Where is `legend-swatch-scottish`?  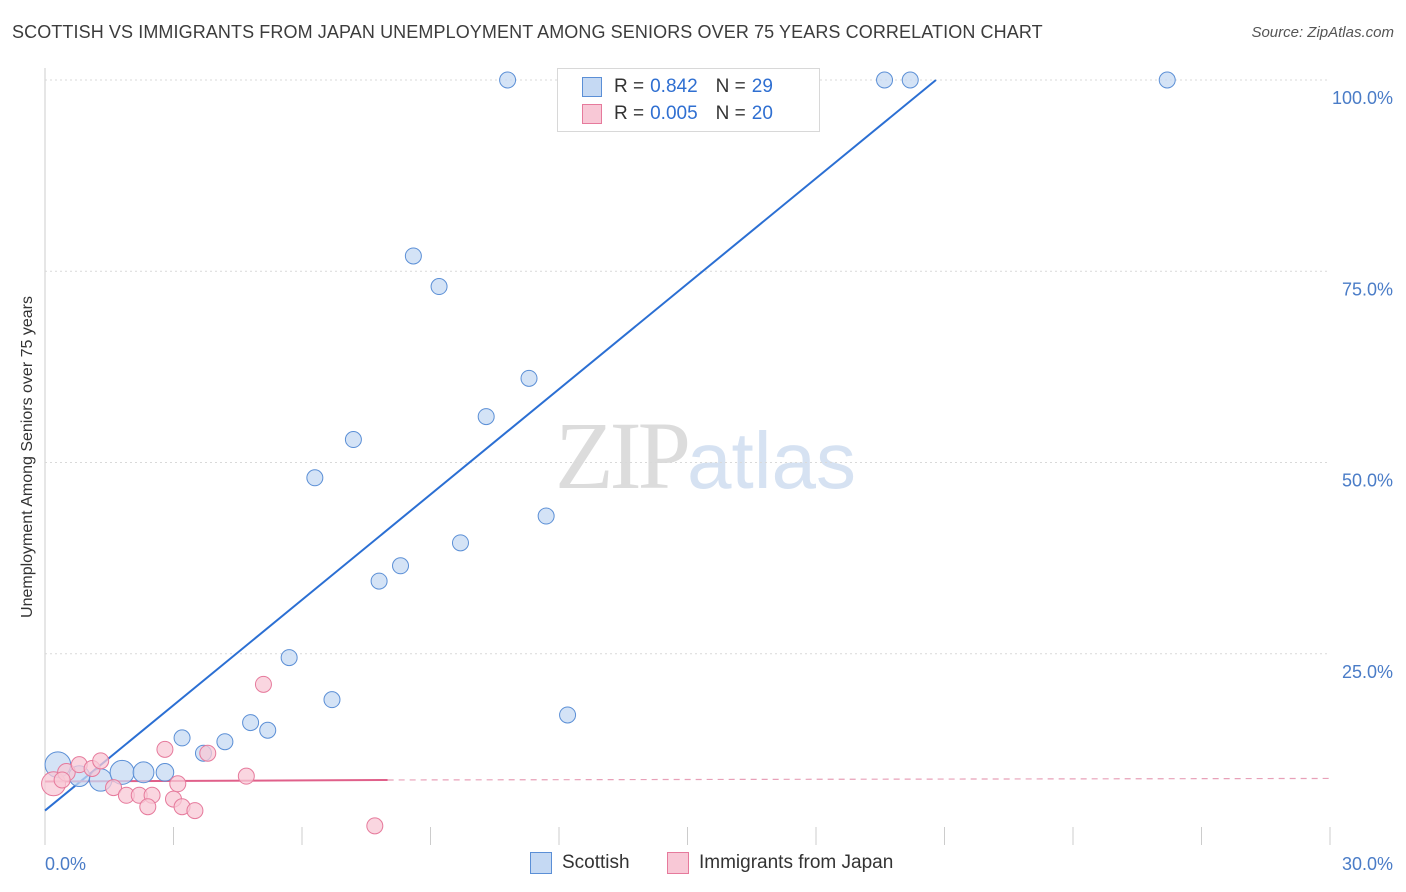 legend-swatch-scottish is located at coordinates (592, 87).